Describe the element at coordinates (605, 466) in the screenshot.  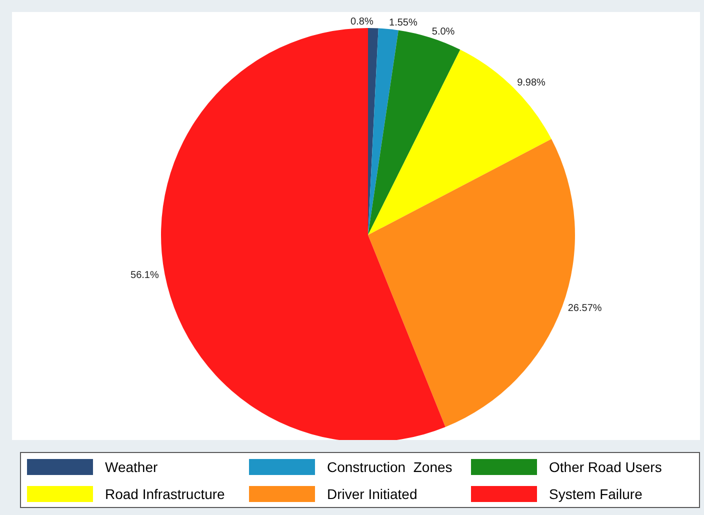
I see `legend-label: Other Road Users` at that location.